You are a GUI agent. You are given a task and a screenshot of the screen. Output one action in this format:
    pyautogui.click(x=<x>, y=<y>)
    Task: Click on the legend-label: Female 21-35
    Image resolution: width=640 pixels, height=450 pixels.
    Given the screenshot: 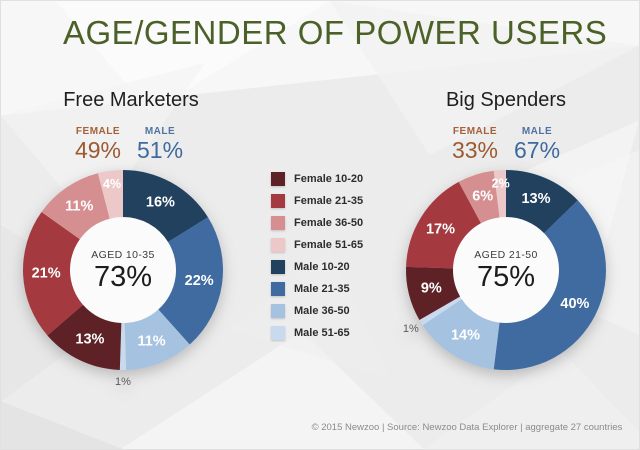 What is the action you would take?
    pyautogui.click(x=329, y=201)
    